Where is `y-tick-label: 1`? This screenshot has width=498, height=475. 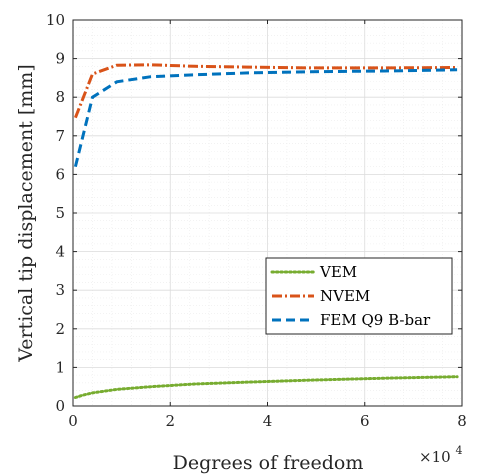 y-tick-label: 1 is located at coordinates (60, 367).